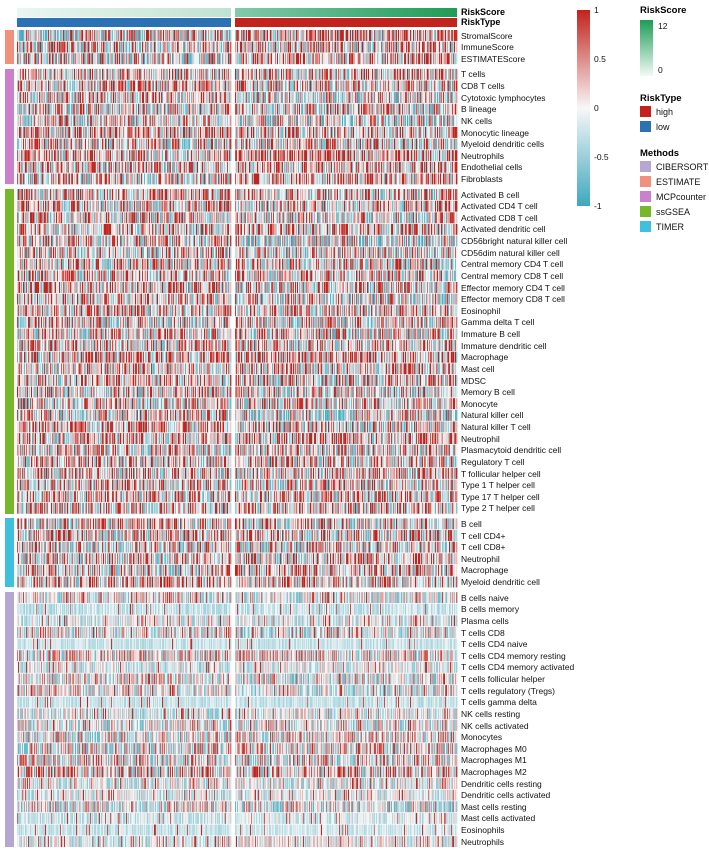 This screenshot has width=709, height=850. Describe the element at coordinates (487, 47) in the screenshot. I see `row-label: ImmuneScore` at that location.